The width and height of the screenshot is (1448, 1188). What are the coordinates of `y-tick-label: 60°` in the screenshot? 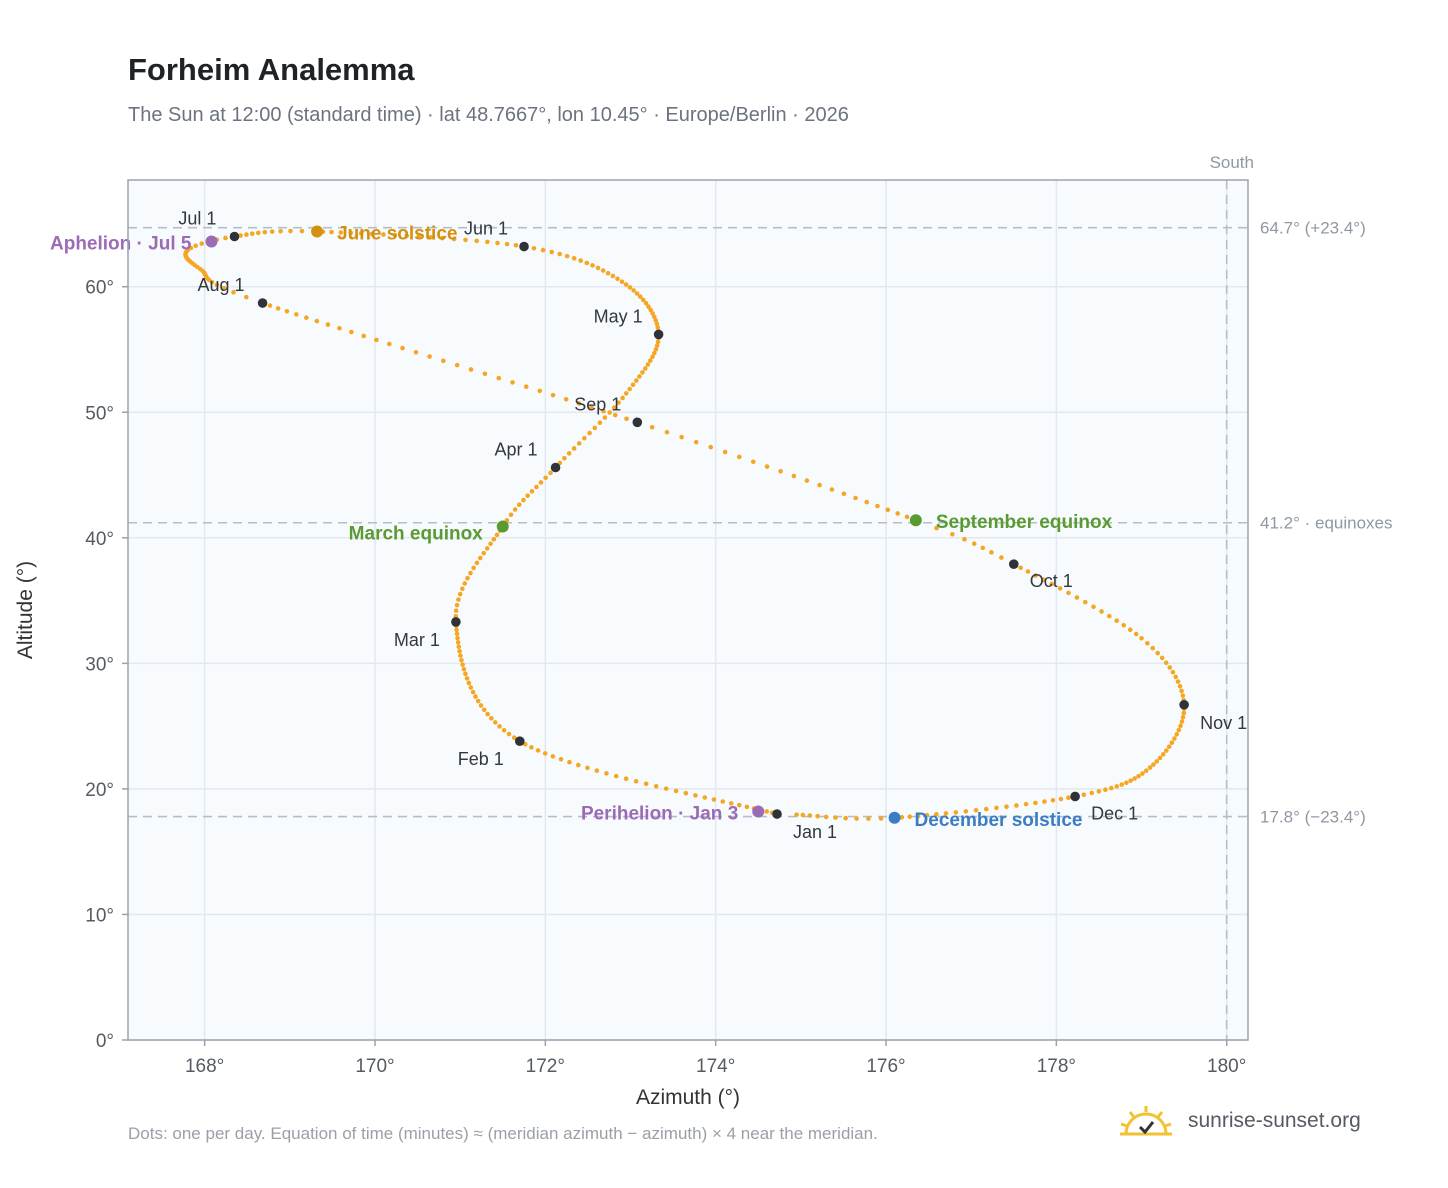 It's located at (99, 288).